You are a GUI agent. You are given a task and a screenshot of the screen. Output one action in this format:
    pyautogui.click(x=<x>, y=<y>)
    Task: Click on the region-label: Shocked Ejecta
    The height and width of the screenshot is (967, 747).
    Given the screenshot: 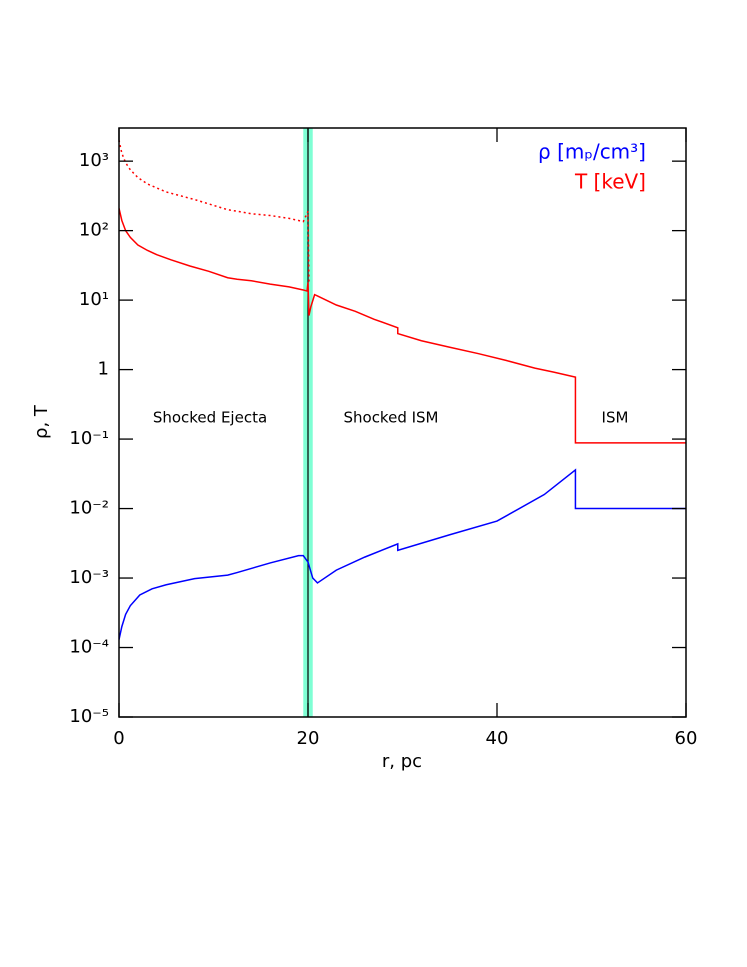 What is the action you would take?
    pyautogui.click(x=210, y=418)
    